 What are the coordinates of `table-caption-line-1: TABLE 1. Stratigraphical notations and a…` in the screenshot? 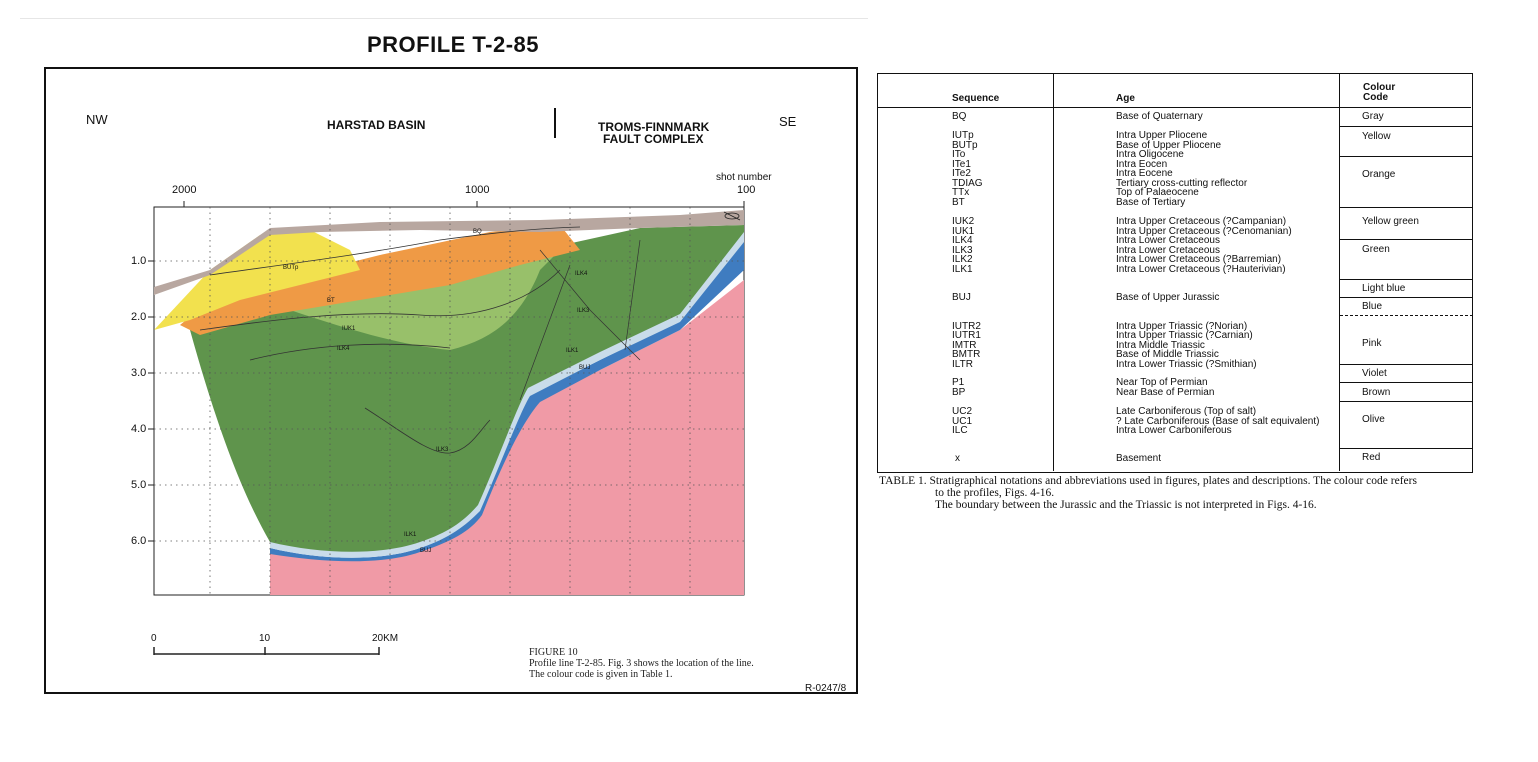 It's located at (1148, 481).